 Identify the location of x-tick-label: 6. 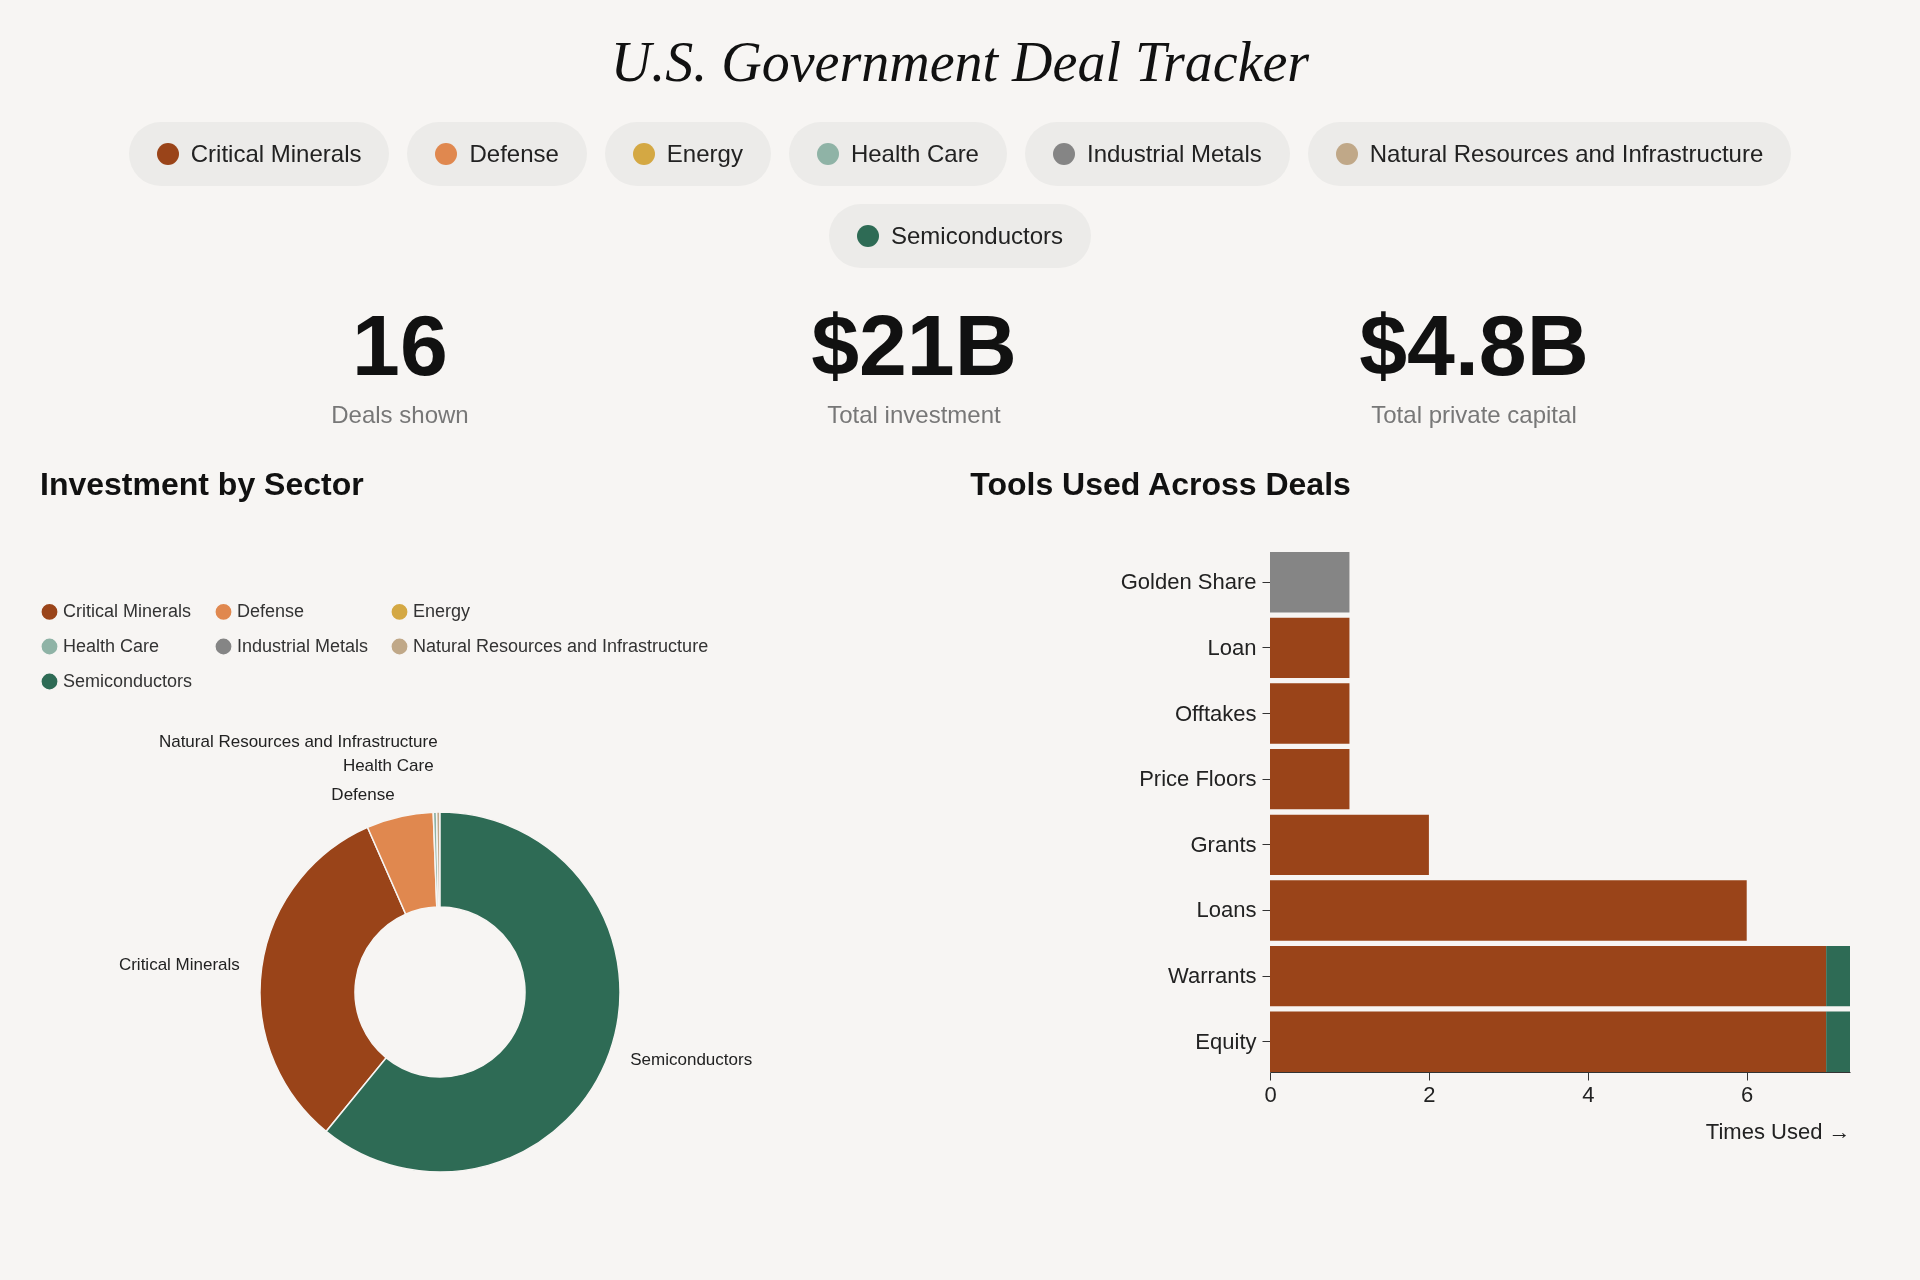
(1747, 1094).